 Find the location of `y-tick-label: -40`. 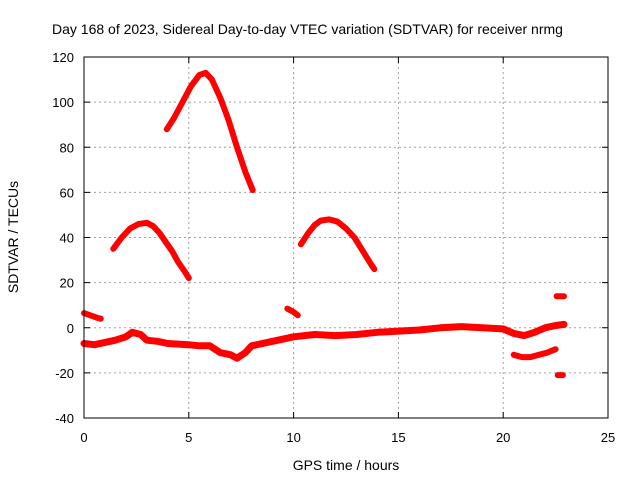

y-tick-label: -40 is located at coordinates (64, 418).